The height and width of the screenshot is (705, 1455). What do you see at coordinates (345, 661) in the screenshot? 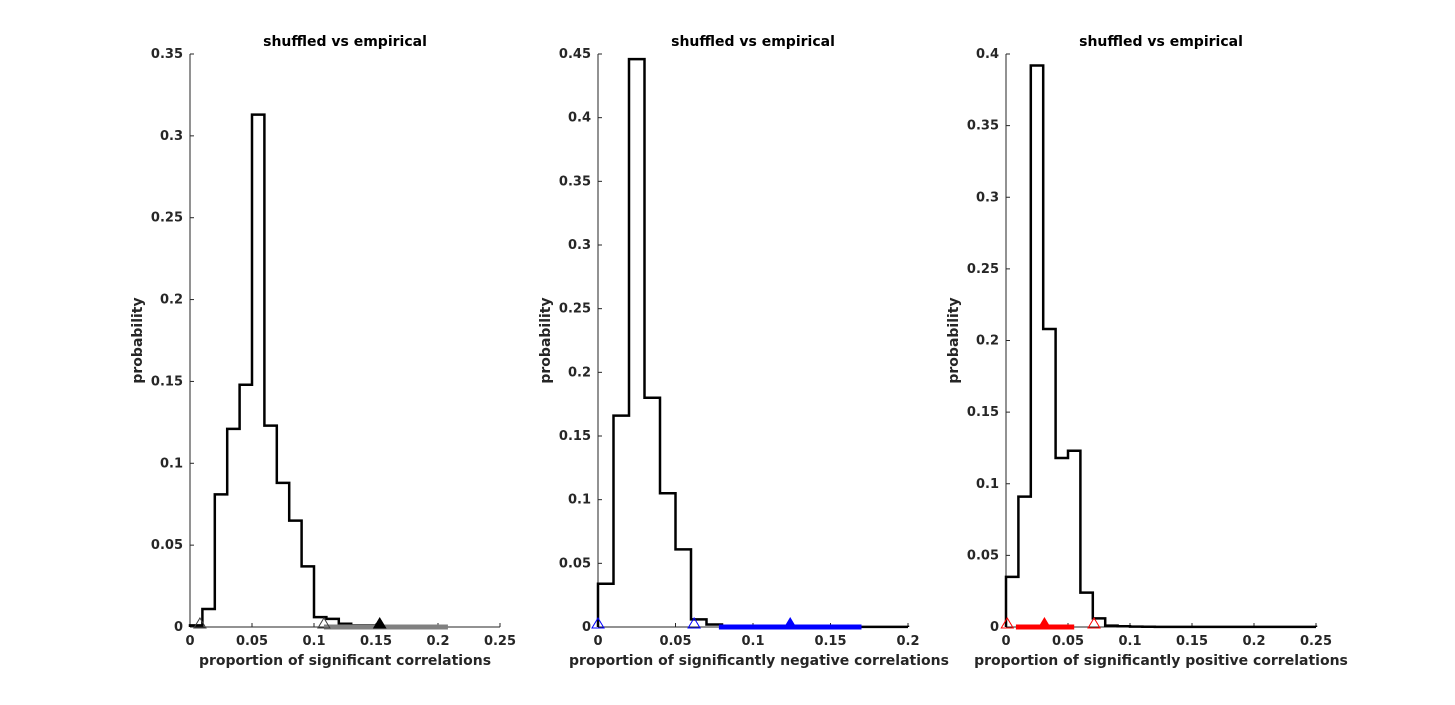
I see `x-axis-label: proportion of significant correlations` at bounding box center [345, 661].